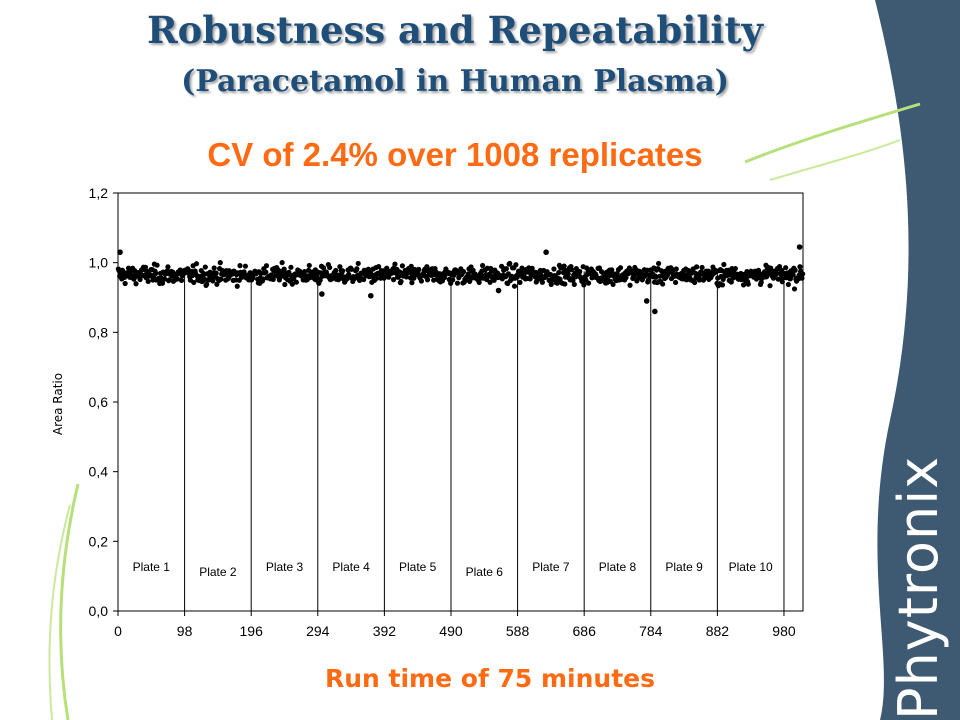 This screenshot has height=720, width=960. What do you see at coordinates (518, 631) in the screenshot?
I see `x-tick-label: 588` at bounding box center [518, 631].